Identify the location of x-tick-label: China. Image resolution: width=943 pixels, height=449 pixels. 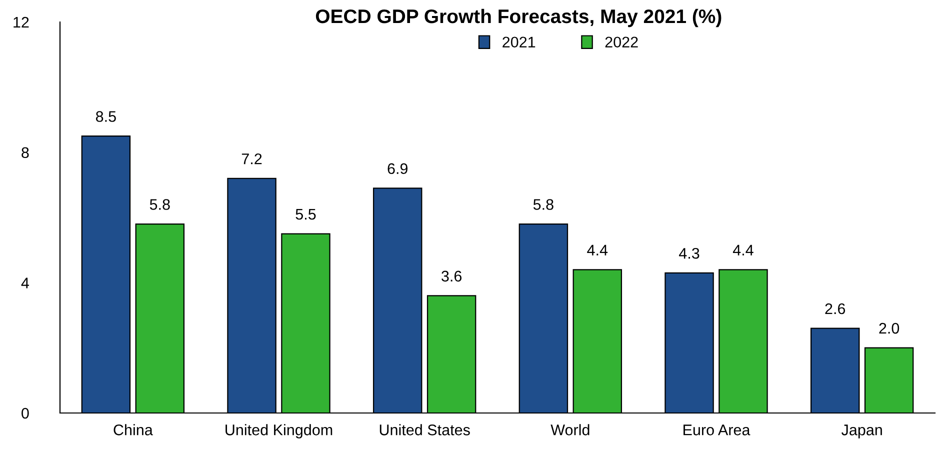
(133, 430).